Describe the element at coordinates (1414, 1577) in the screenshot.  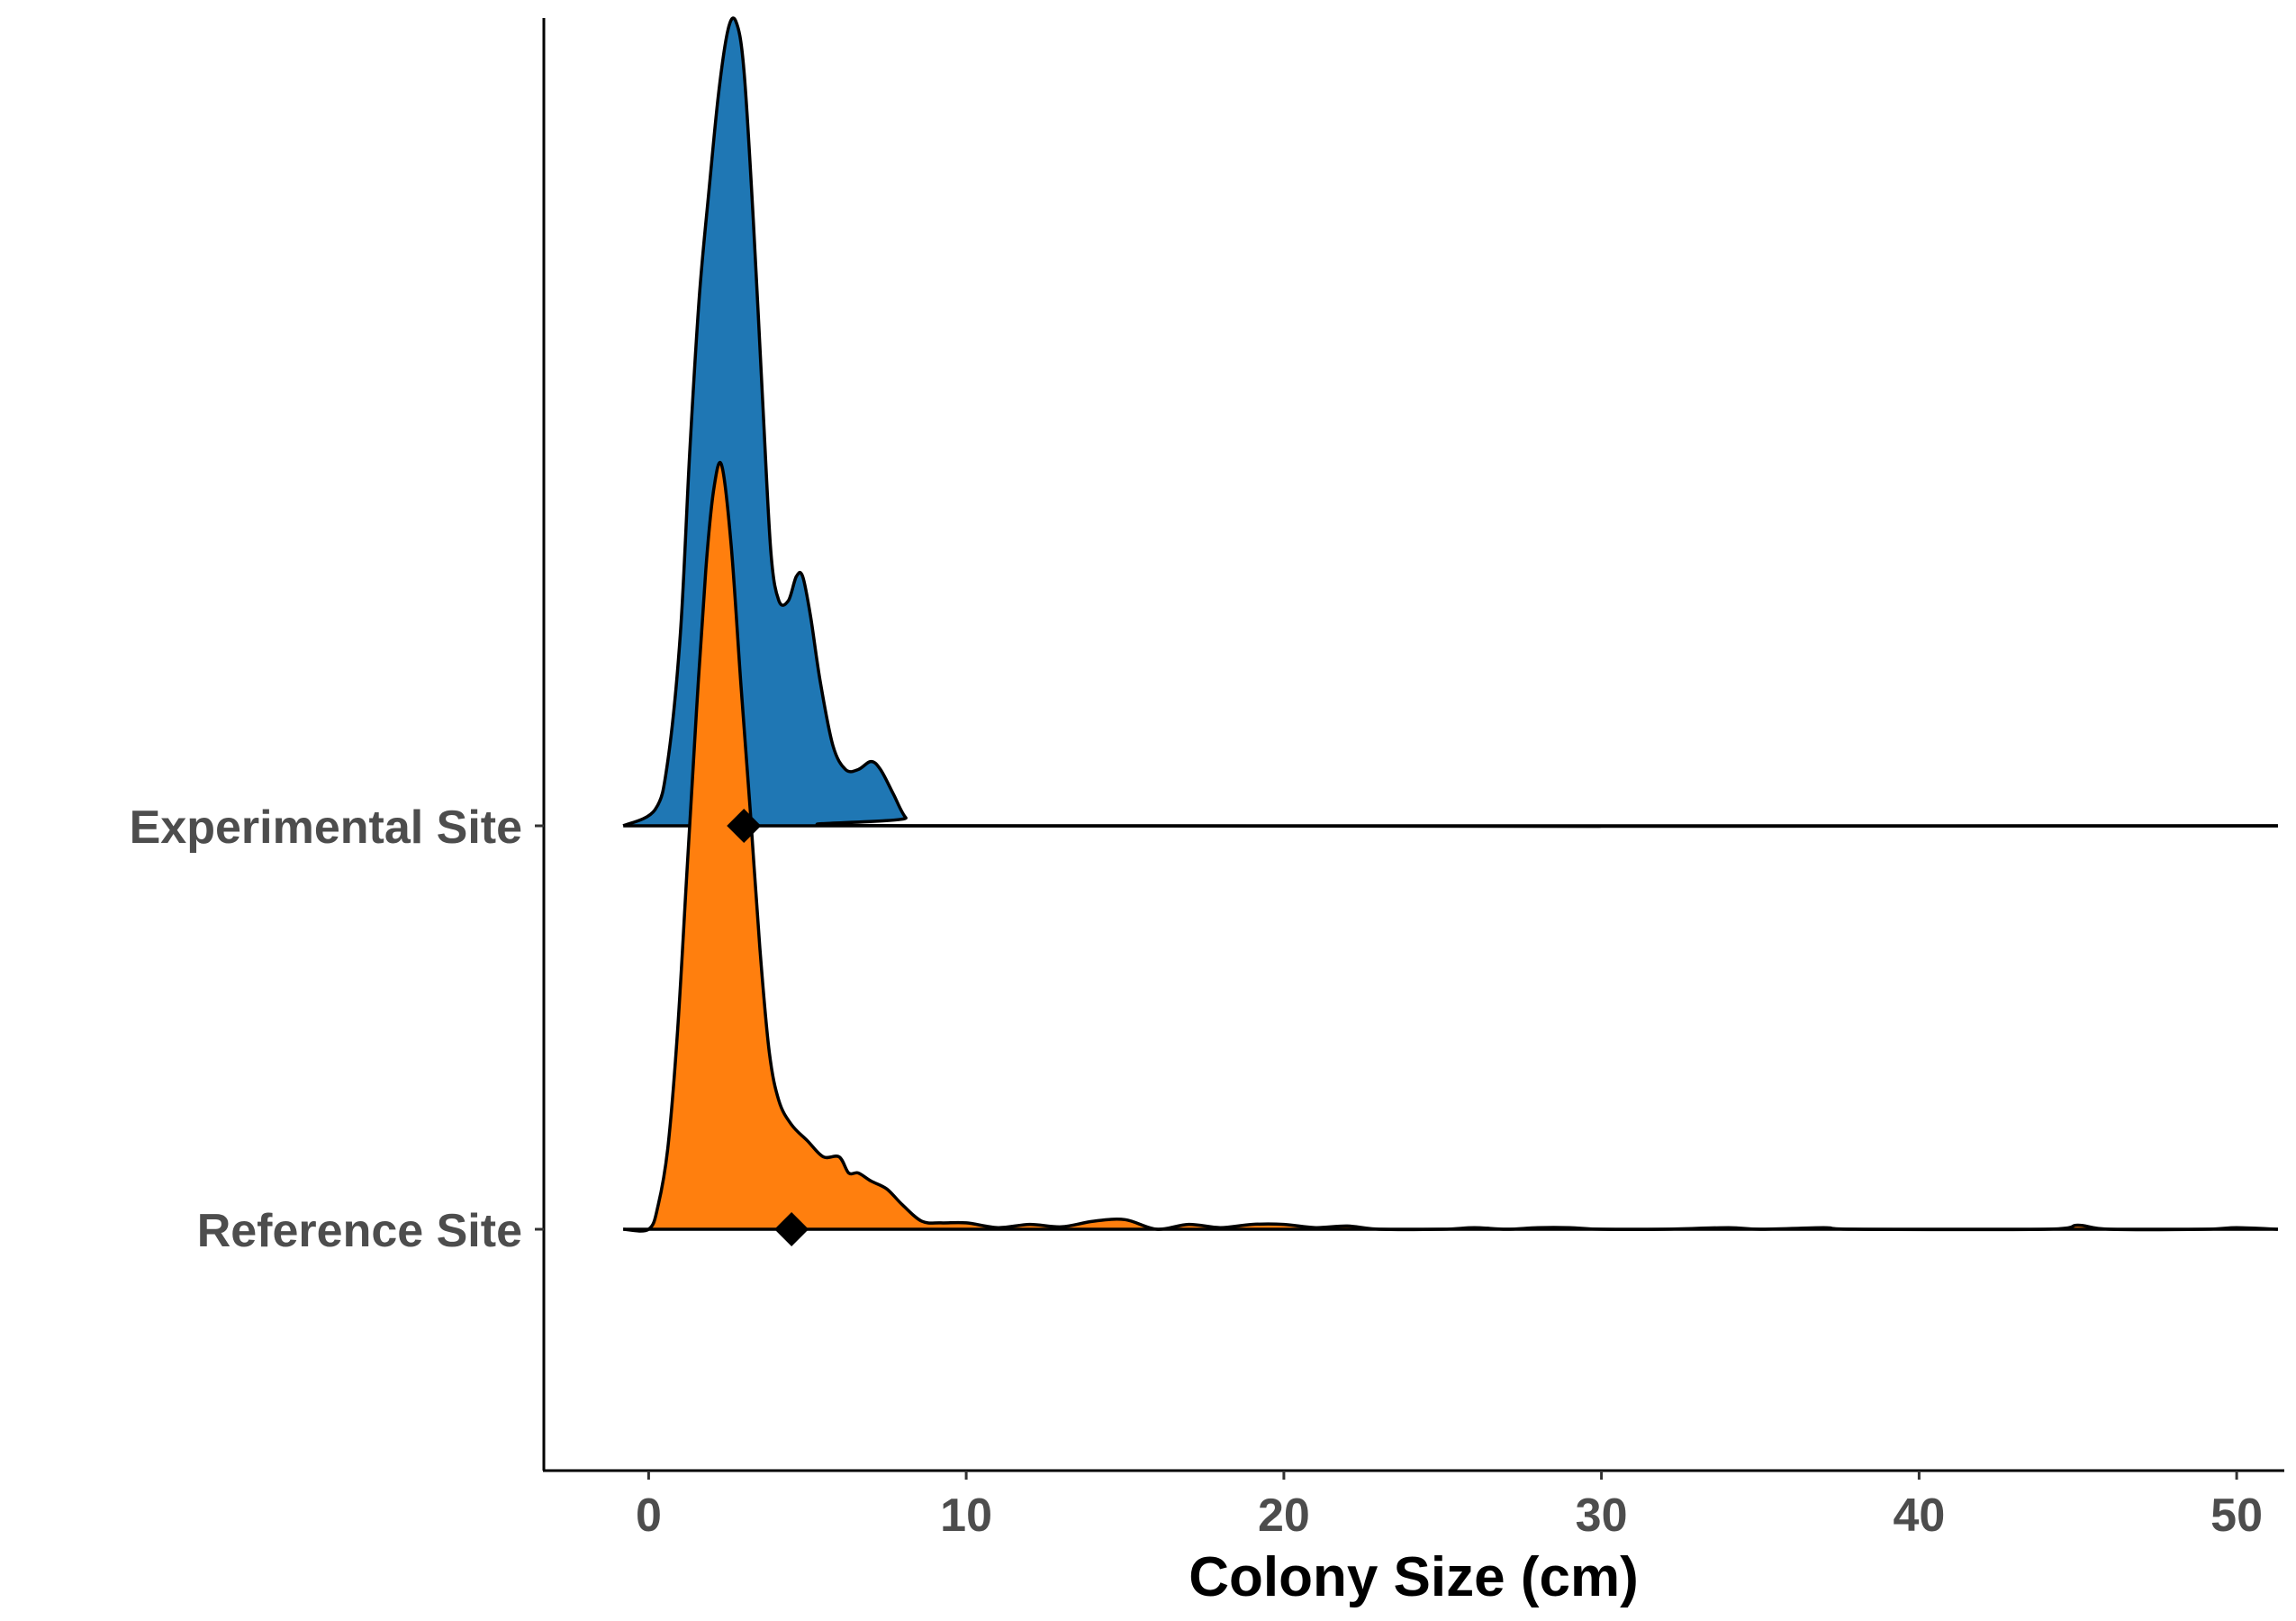
I see `x-axis-title: Colony Size (cm)` at that location.